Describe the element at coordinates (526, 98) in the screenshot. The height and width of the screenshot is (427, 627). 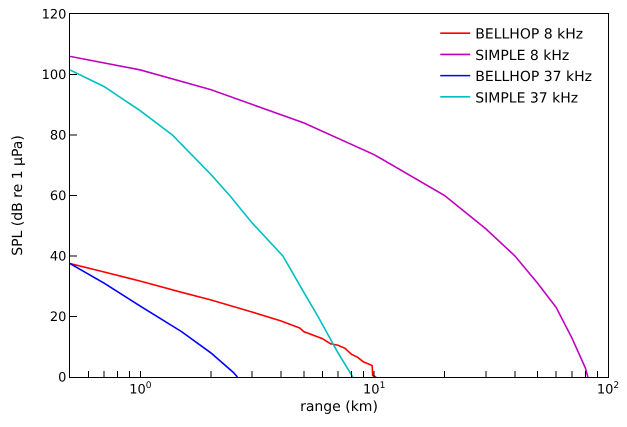
I see `legend-label: SIMPLE 37 kHz` at that location.